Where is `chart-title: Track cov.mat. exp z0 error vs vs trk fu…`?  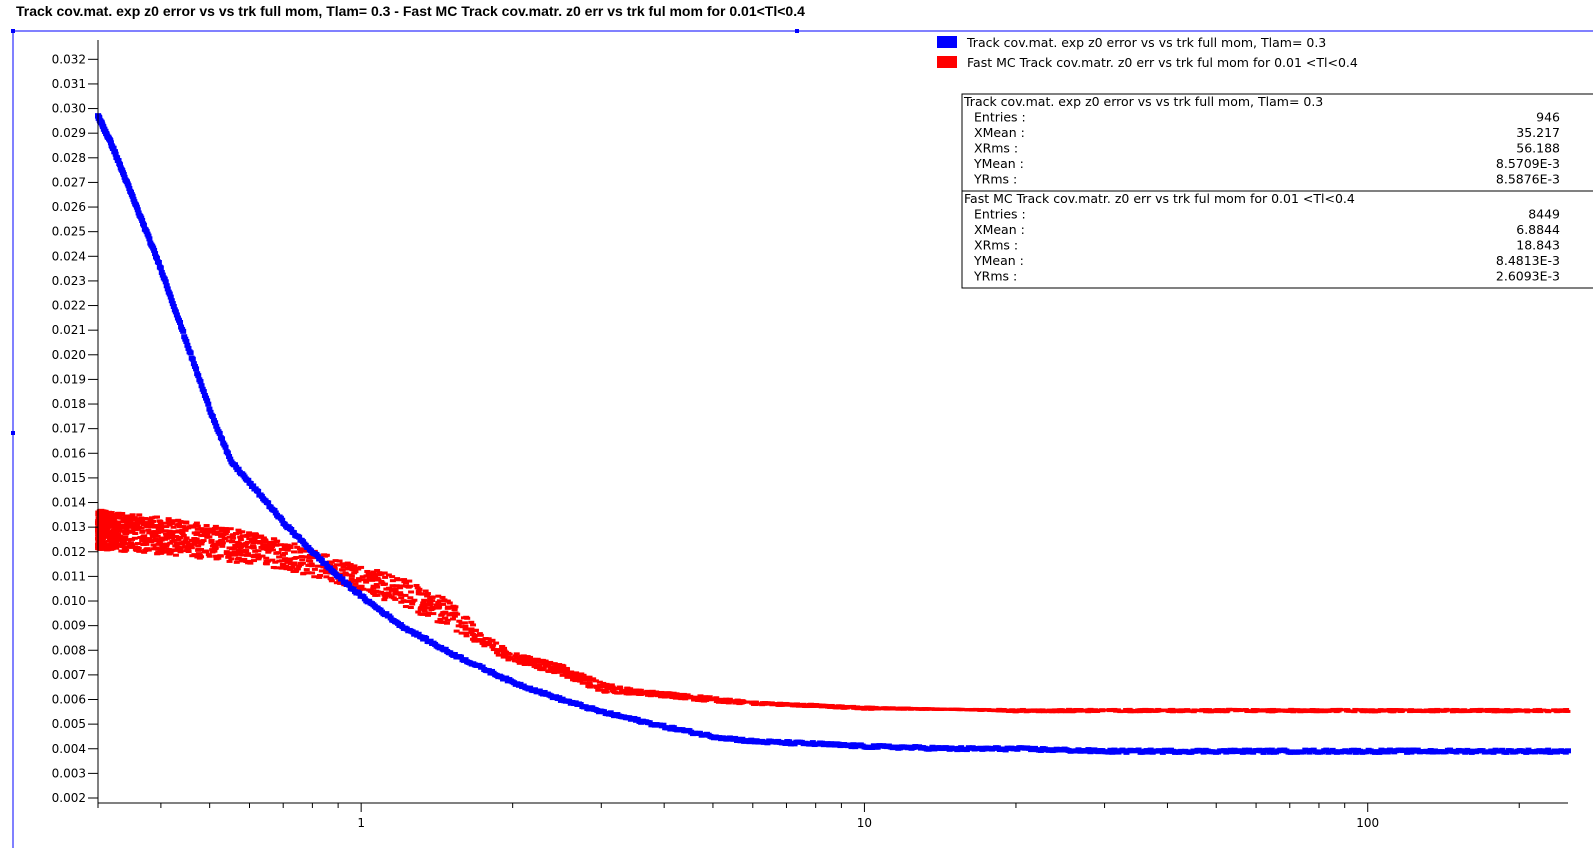
chart-title: Track cov.mat. exp z0 error vs vs trk fu… is located at coordinates (410, 11).